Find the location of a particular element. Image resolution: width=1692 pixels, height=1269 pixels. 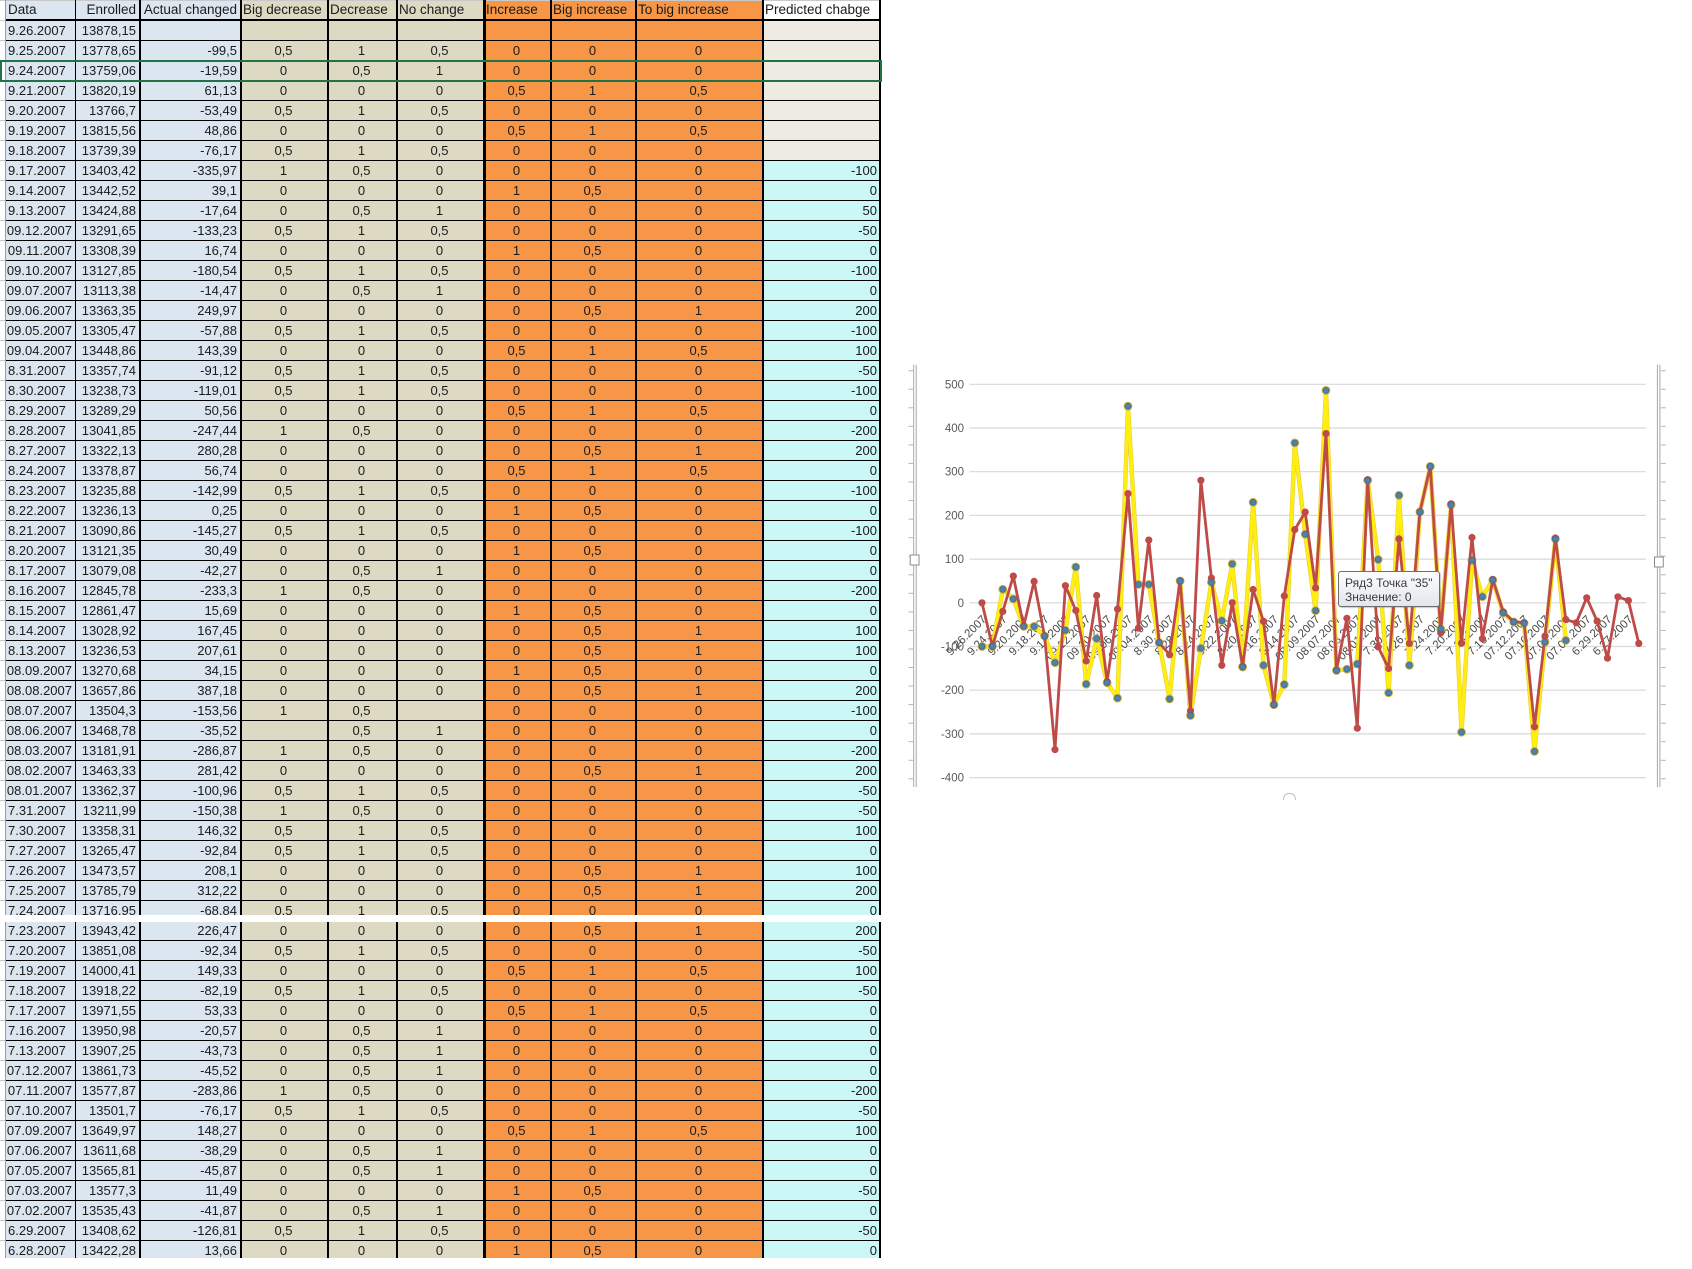

svg-text: -100 is located at coordinates (952, 648).